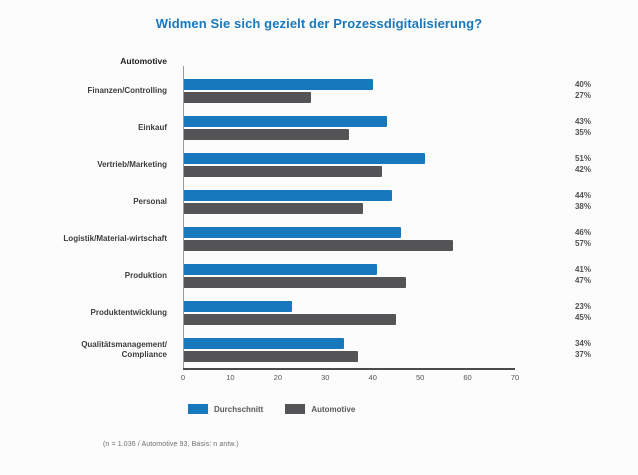 The height and width of the screenshot is (475, 638). Describe the element at coordinates (333, 409) in the screenshot. I see `legend-label-automotive: Automotive` at that location.